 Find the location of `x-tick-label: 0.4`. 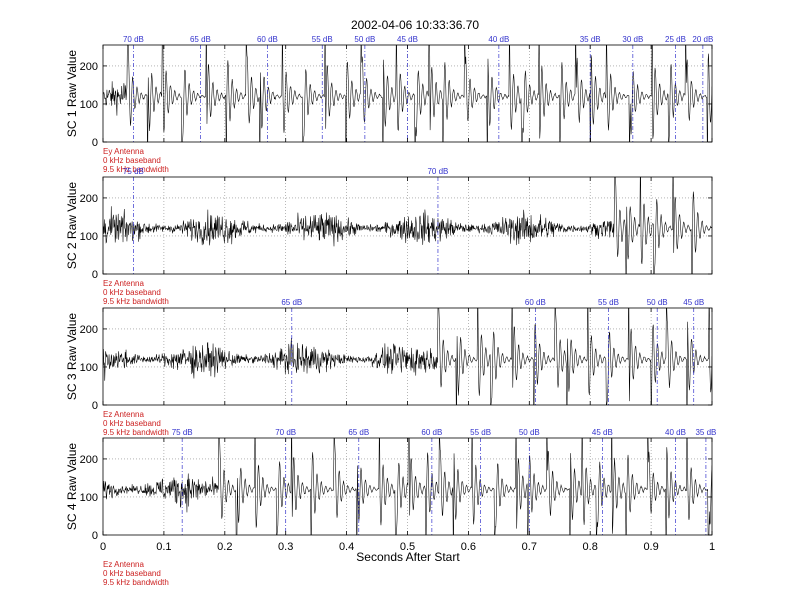

x-tick-label: 0.4 is located at coordinates (346, 547).